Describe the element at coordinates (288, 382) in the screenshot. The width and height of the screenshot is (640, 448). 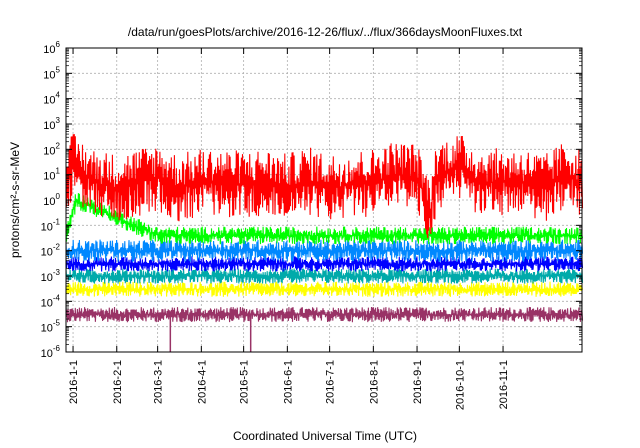
I see `x-tick-label: 2016-6-1` at that location.